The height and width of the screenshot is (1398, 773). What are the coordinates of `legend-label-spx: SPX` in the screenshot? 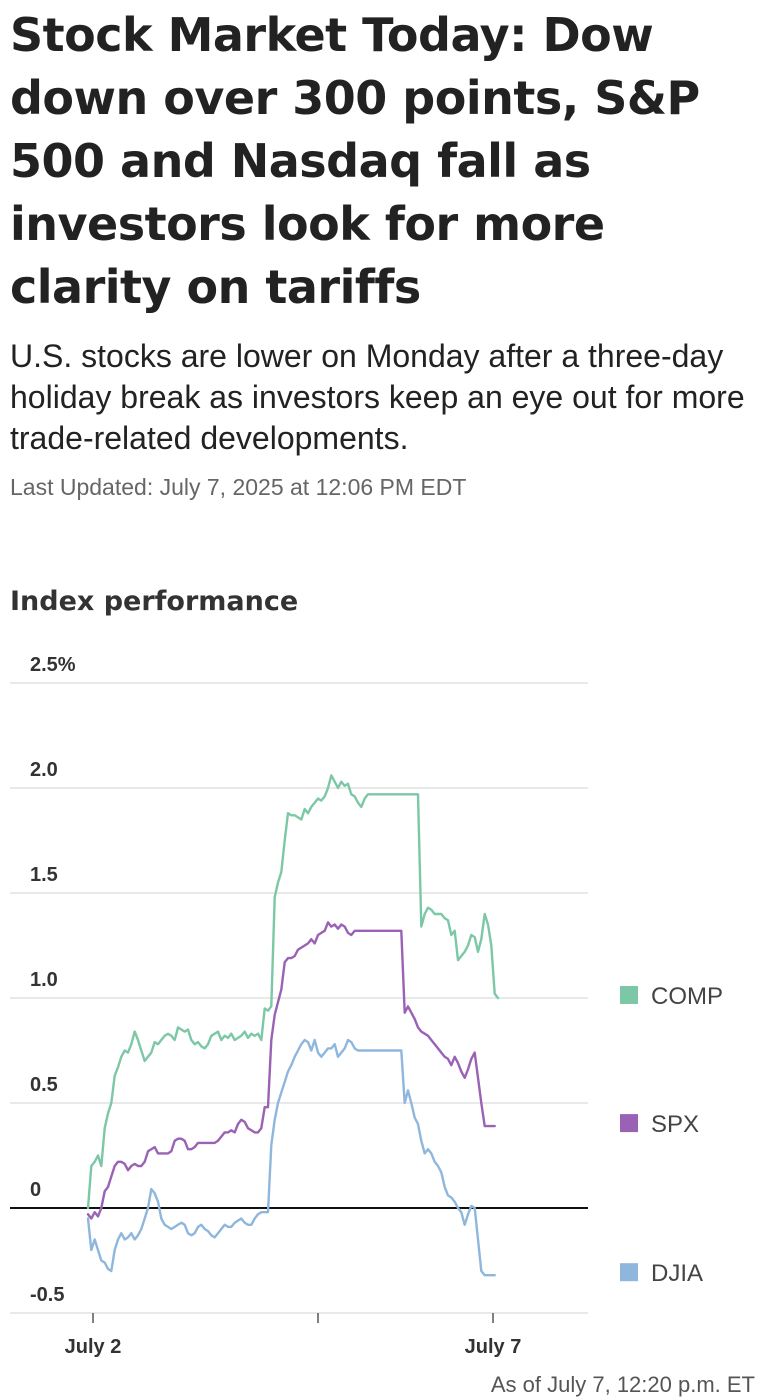 It's located at (675, 1124).